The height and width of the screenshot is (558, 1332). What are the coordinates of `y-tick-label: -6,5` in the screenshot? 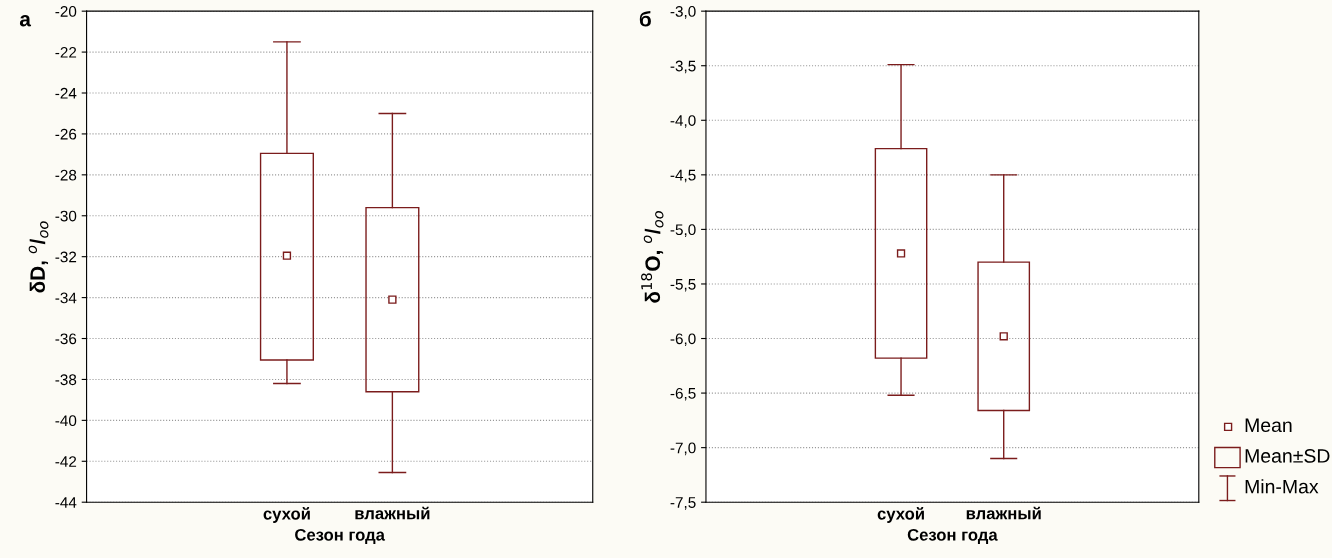 It's located at (683, 394).